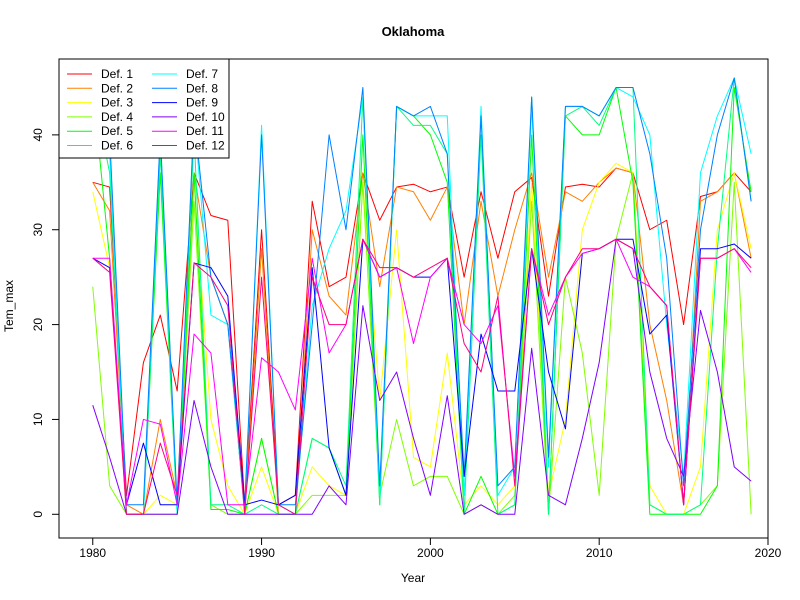 This screenshot has height=600, width=800. What do you see at coordinates (202, 74) in the screenshot?
I see `legend-label: Def. 7` at bounding box center [202, 74].